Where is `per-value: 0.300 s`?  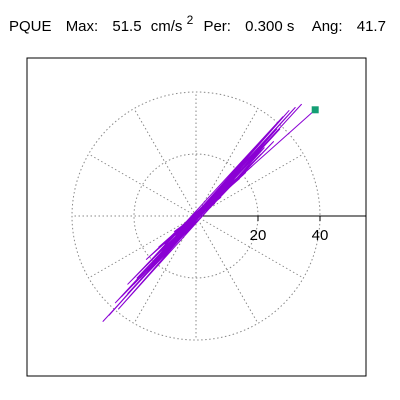
per-value: 0.300 s is located at coordinates (269, 26).